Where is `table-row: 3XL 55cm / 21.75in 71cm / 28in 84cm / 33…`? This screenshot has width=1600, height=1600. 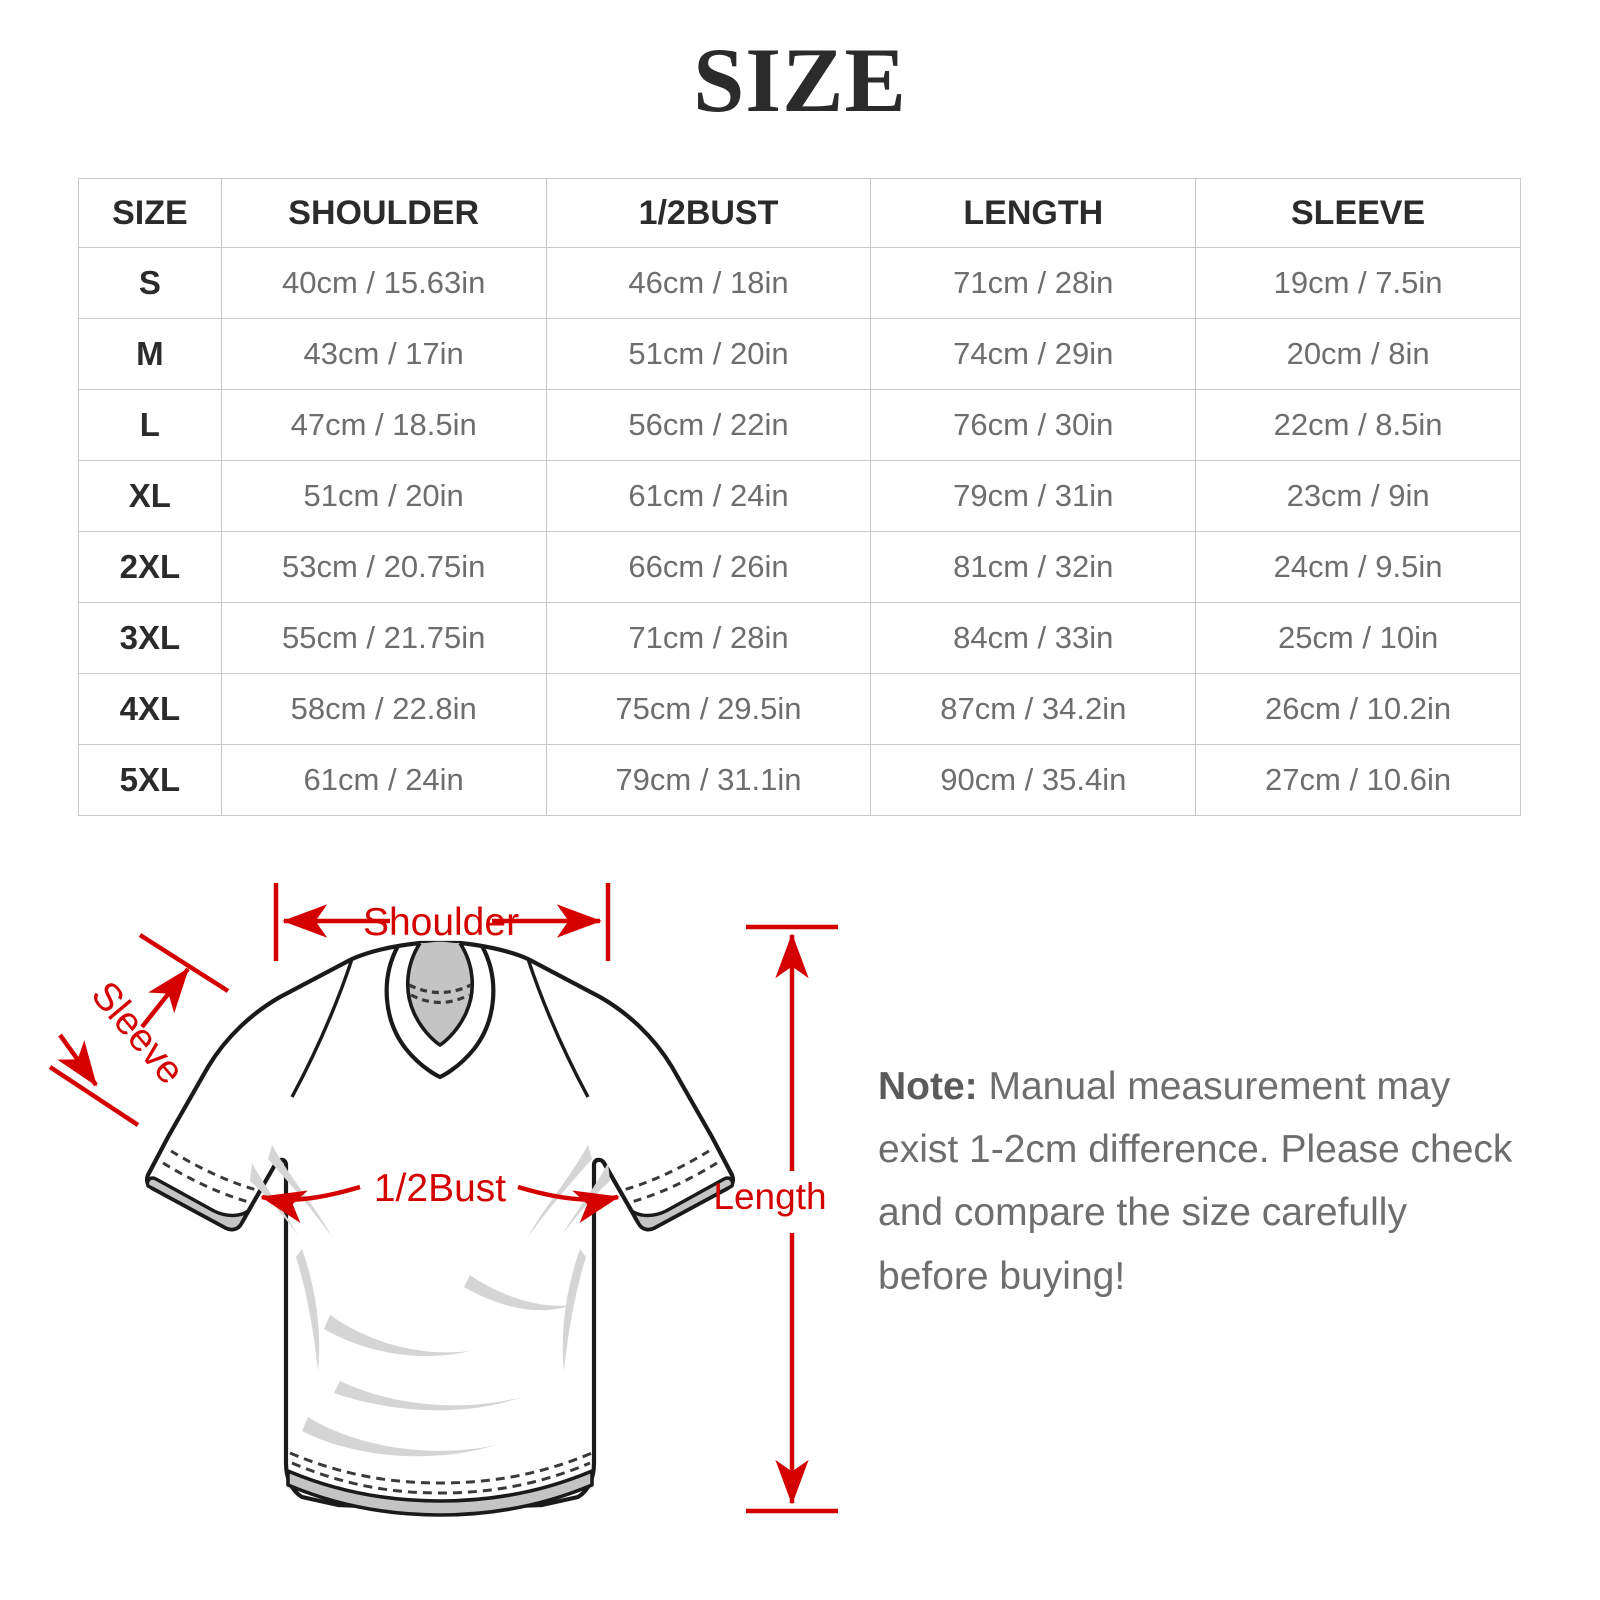 table-row: 3XL 55cm / 21.75in 71cm / 28in 84cm / 33… is located at coordinates (799, 638).